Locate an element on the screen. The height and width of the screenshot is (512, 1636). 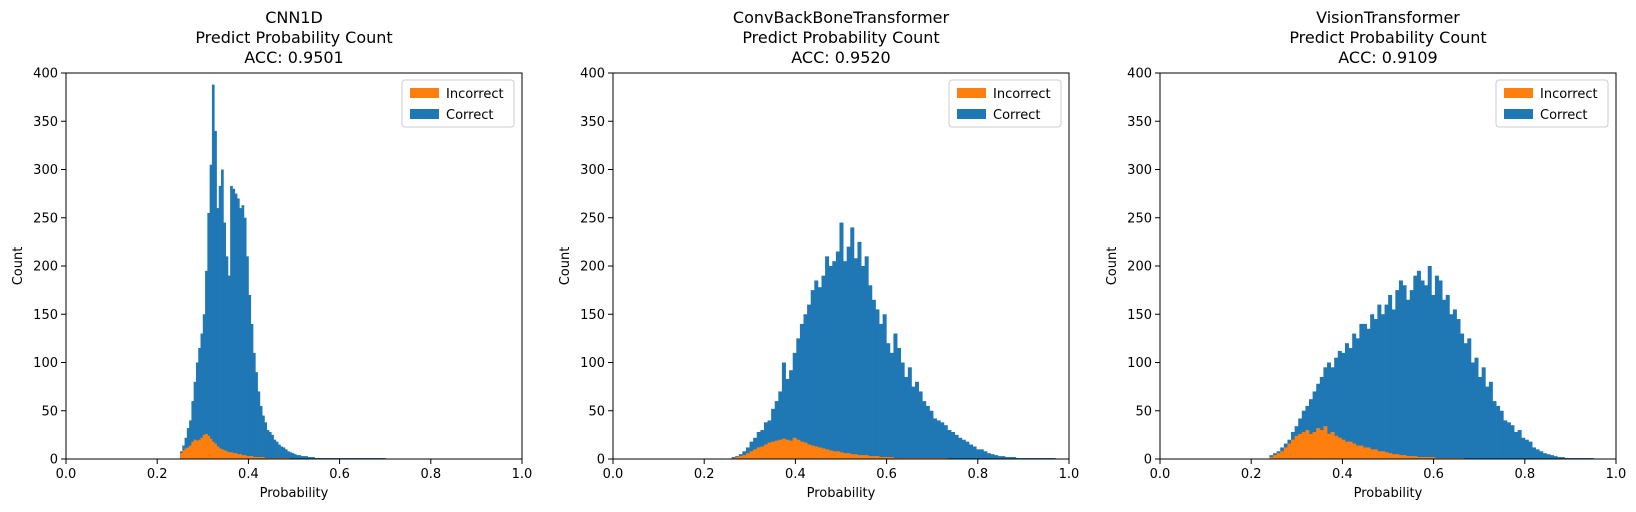
y-tick-label: 300 is located at coordinates (45, 170).